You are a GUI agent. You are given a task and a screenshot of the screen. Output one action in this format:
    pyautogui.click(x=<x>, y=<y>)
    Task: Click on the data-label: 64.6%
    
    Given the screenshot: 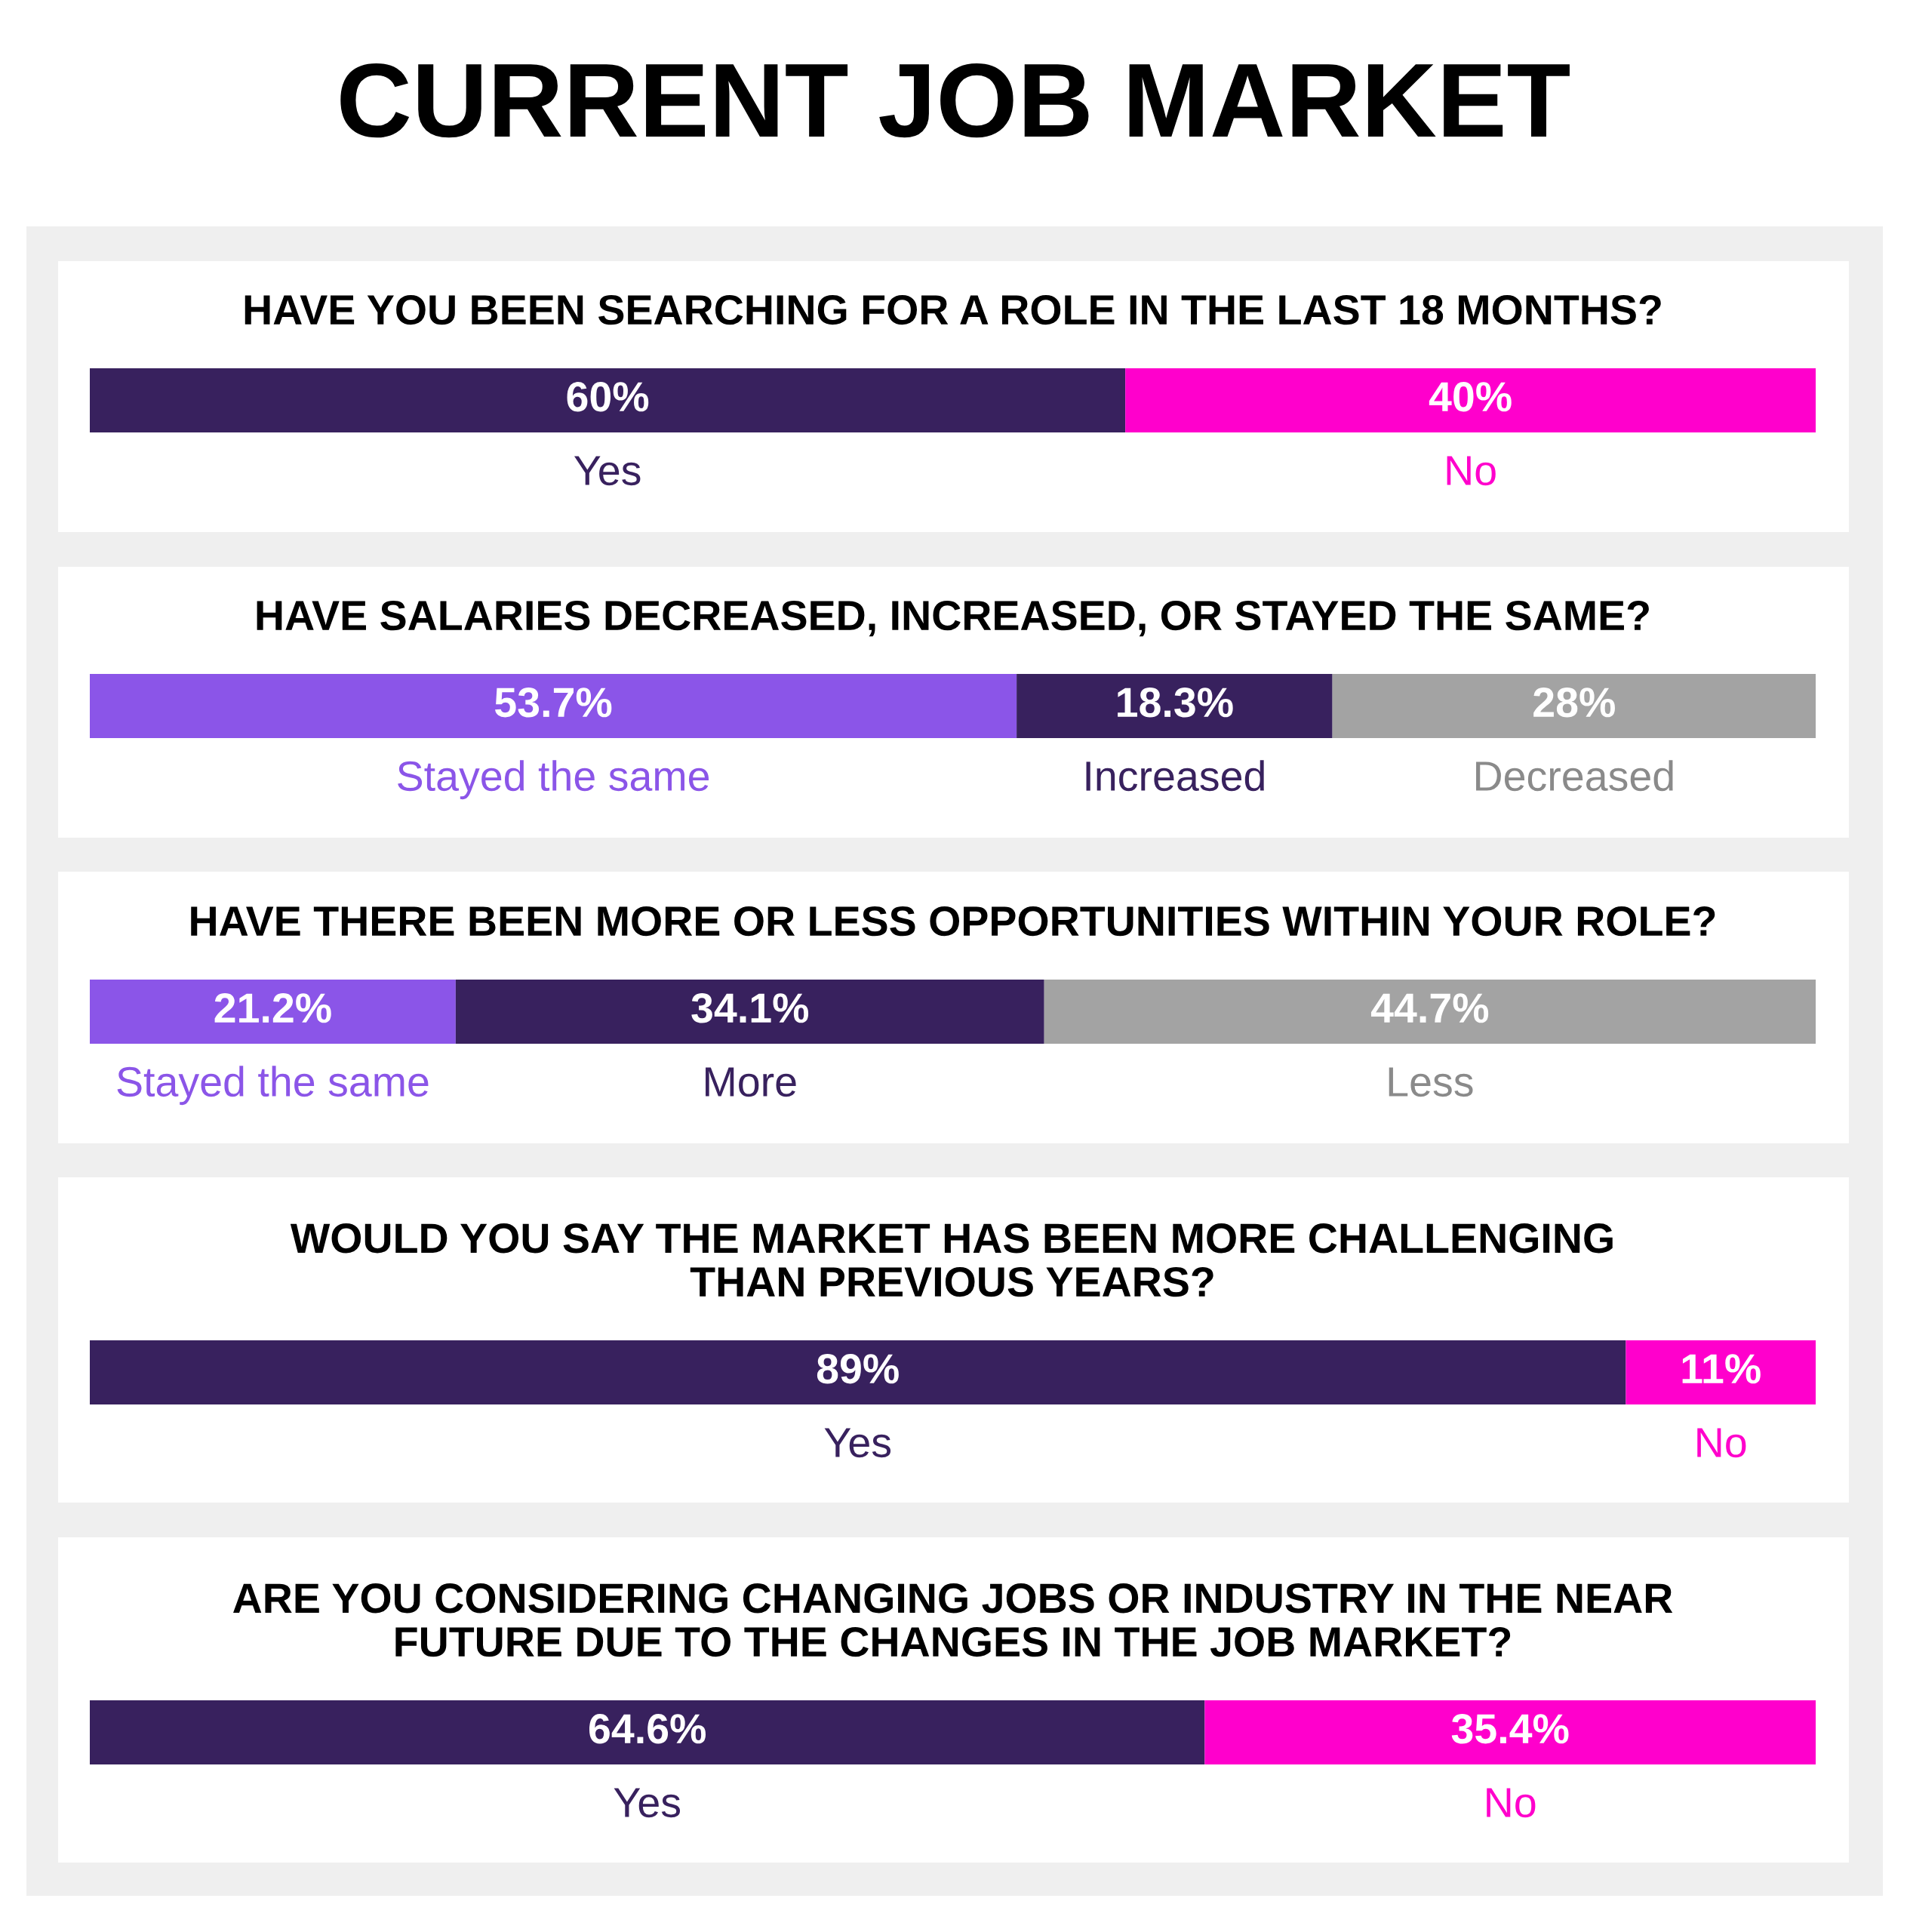 What is the action you would take?
    pyautogui.click(x=647, y=1729)
    